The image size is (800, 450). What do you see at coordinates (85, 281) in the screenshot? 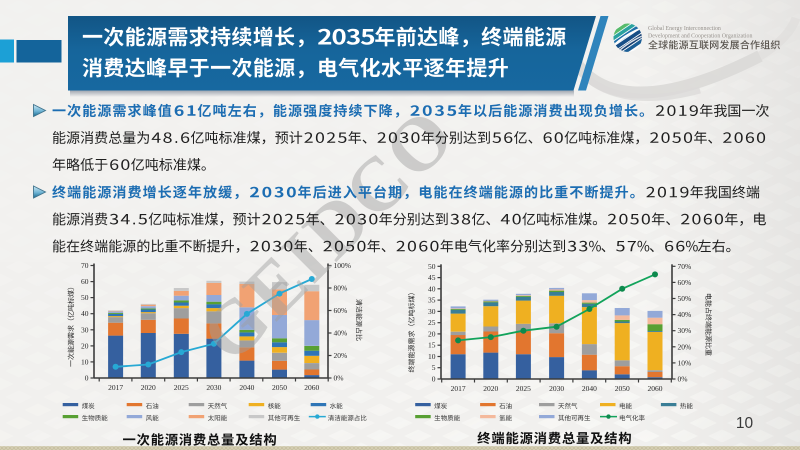
I see `svg-text: 60` at bounding box center [85, 281].